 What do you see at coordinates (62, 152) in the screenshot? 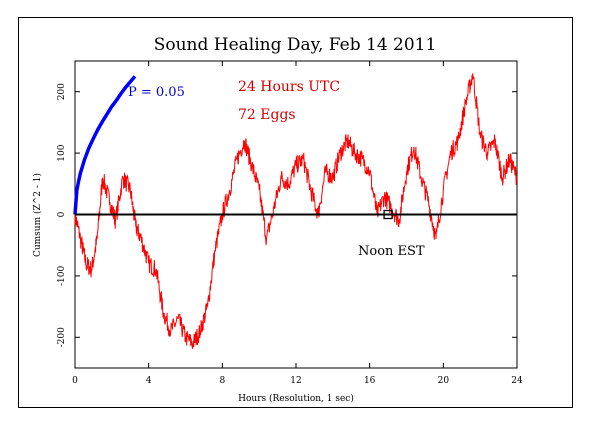
I see `y-tick-label: 100` at bounding box center [62, 152].